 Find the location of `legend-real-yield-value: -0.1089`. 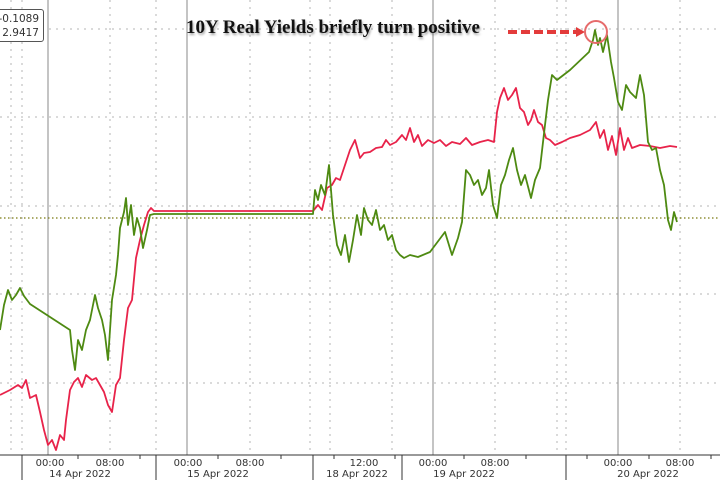

legend-real-yield-value: -0.1089 is located at coordinates (19, 19).